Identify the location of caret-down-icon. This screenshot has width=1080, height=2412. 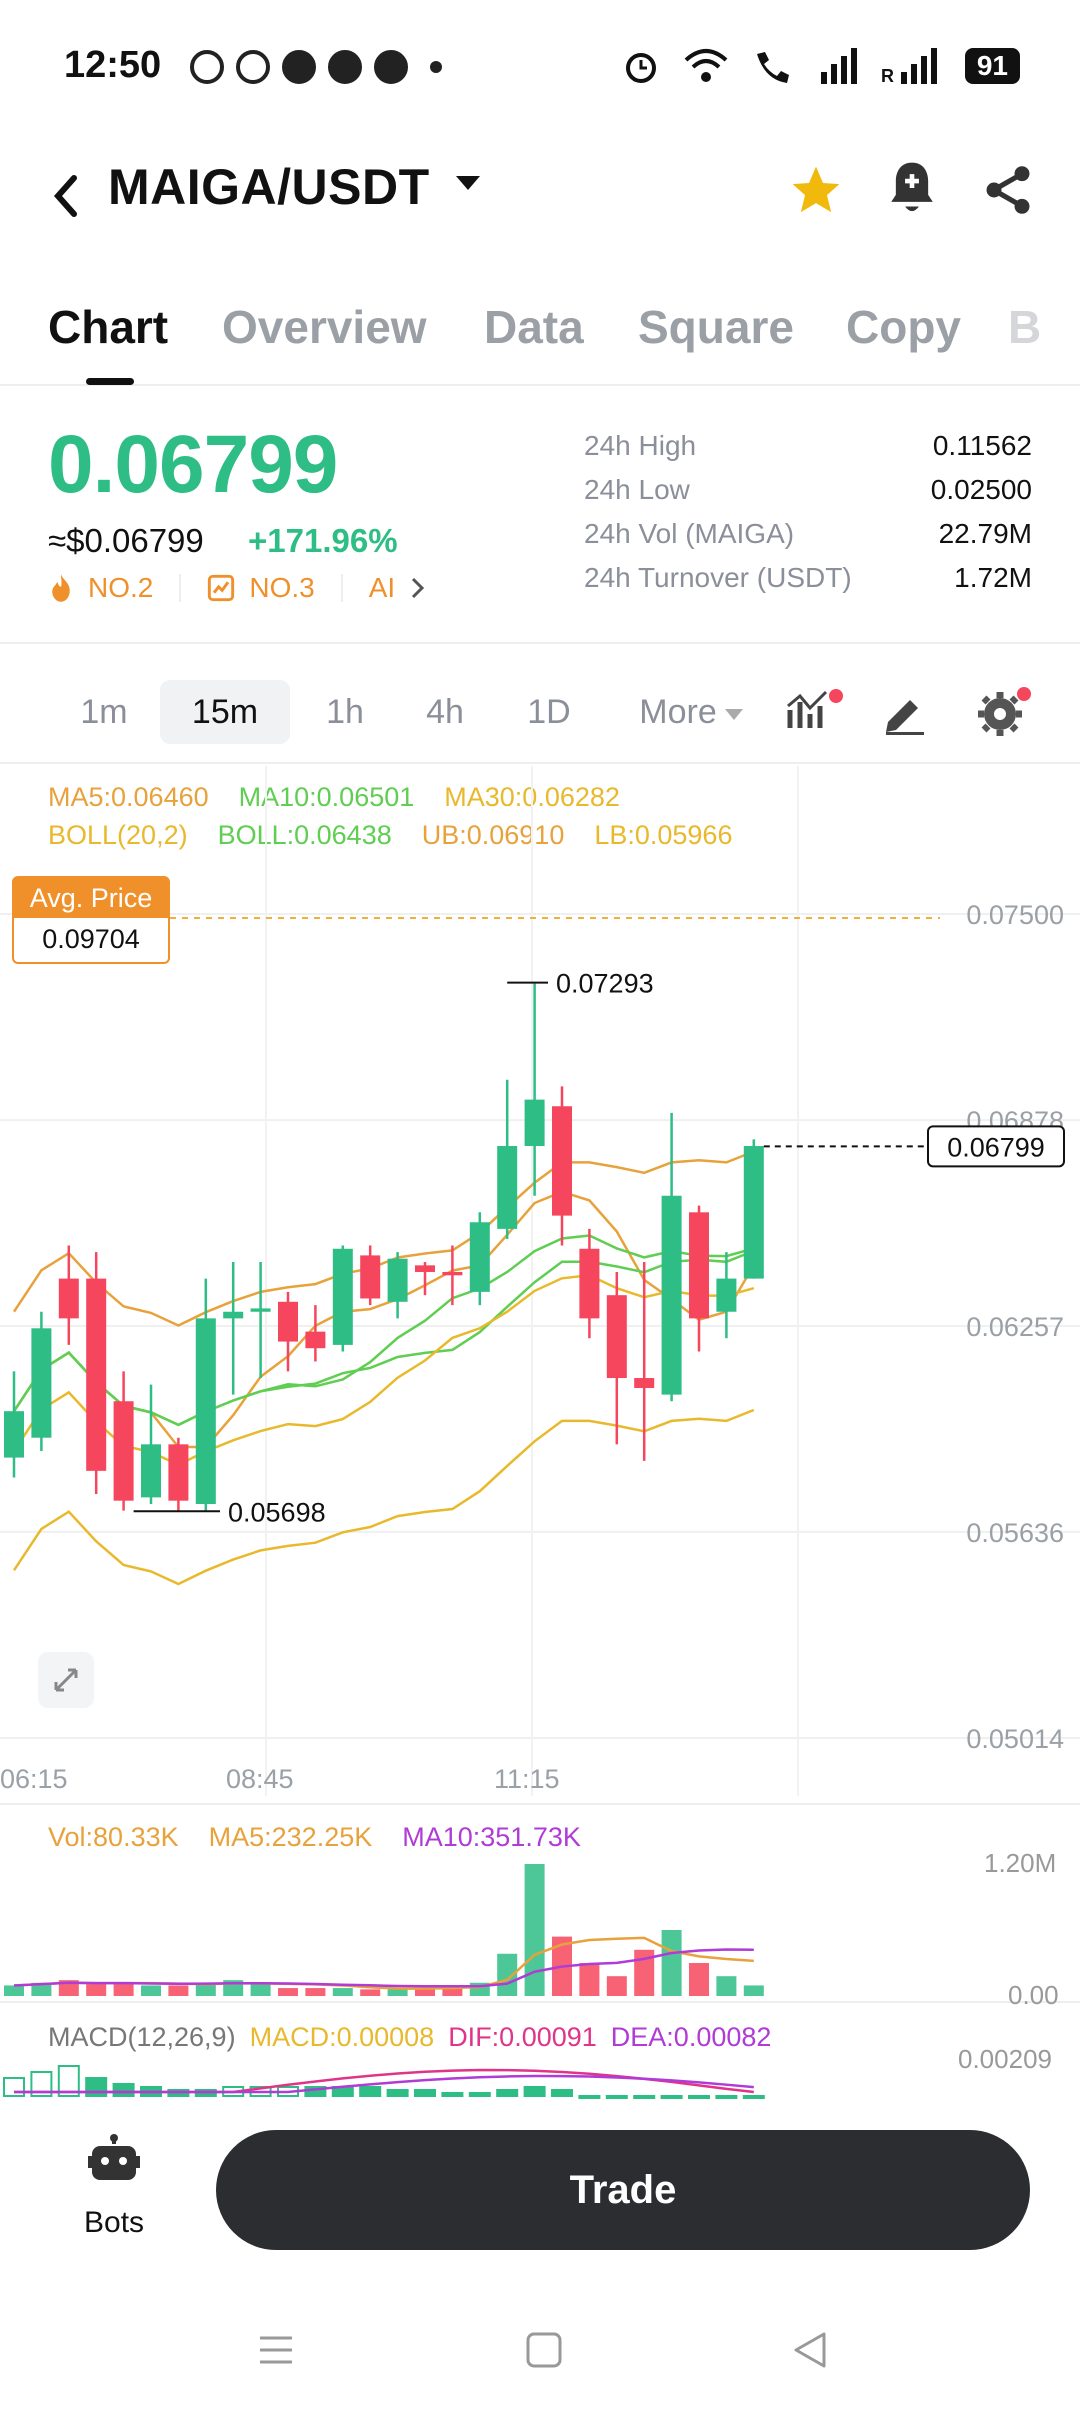
(468, 183).